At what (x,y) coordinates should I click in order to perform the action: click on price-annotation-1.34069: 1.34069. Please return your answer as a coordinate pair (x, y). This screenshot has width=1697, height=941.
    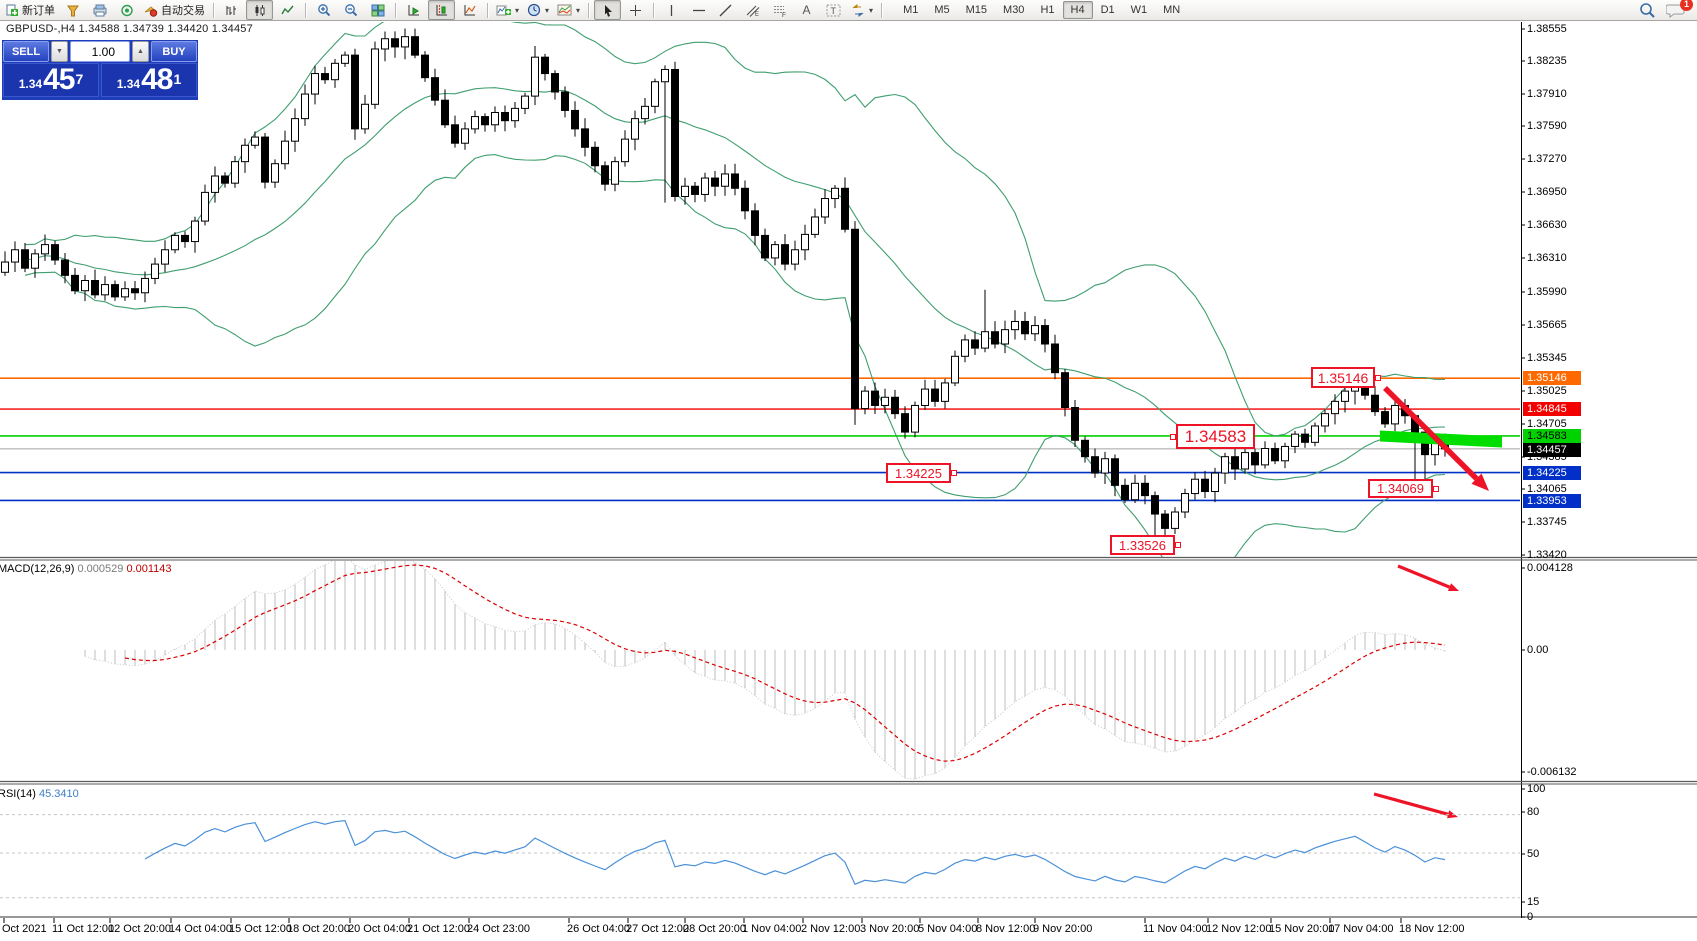
    Looking at the image, I should click on (1403, 488).